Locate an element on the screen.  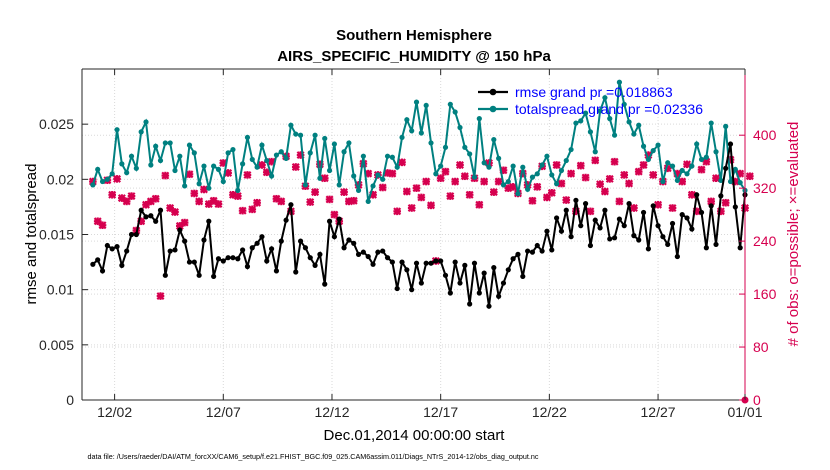
legend-rmse-marker is located at coordinates (493, 92).